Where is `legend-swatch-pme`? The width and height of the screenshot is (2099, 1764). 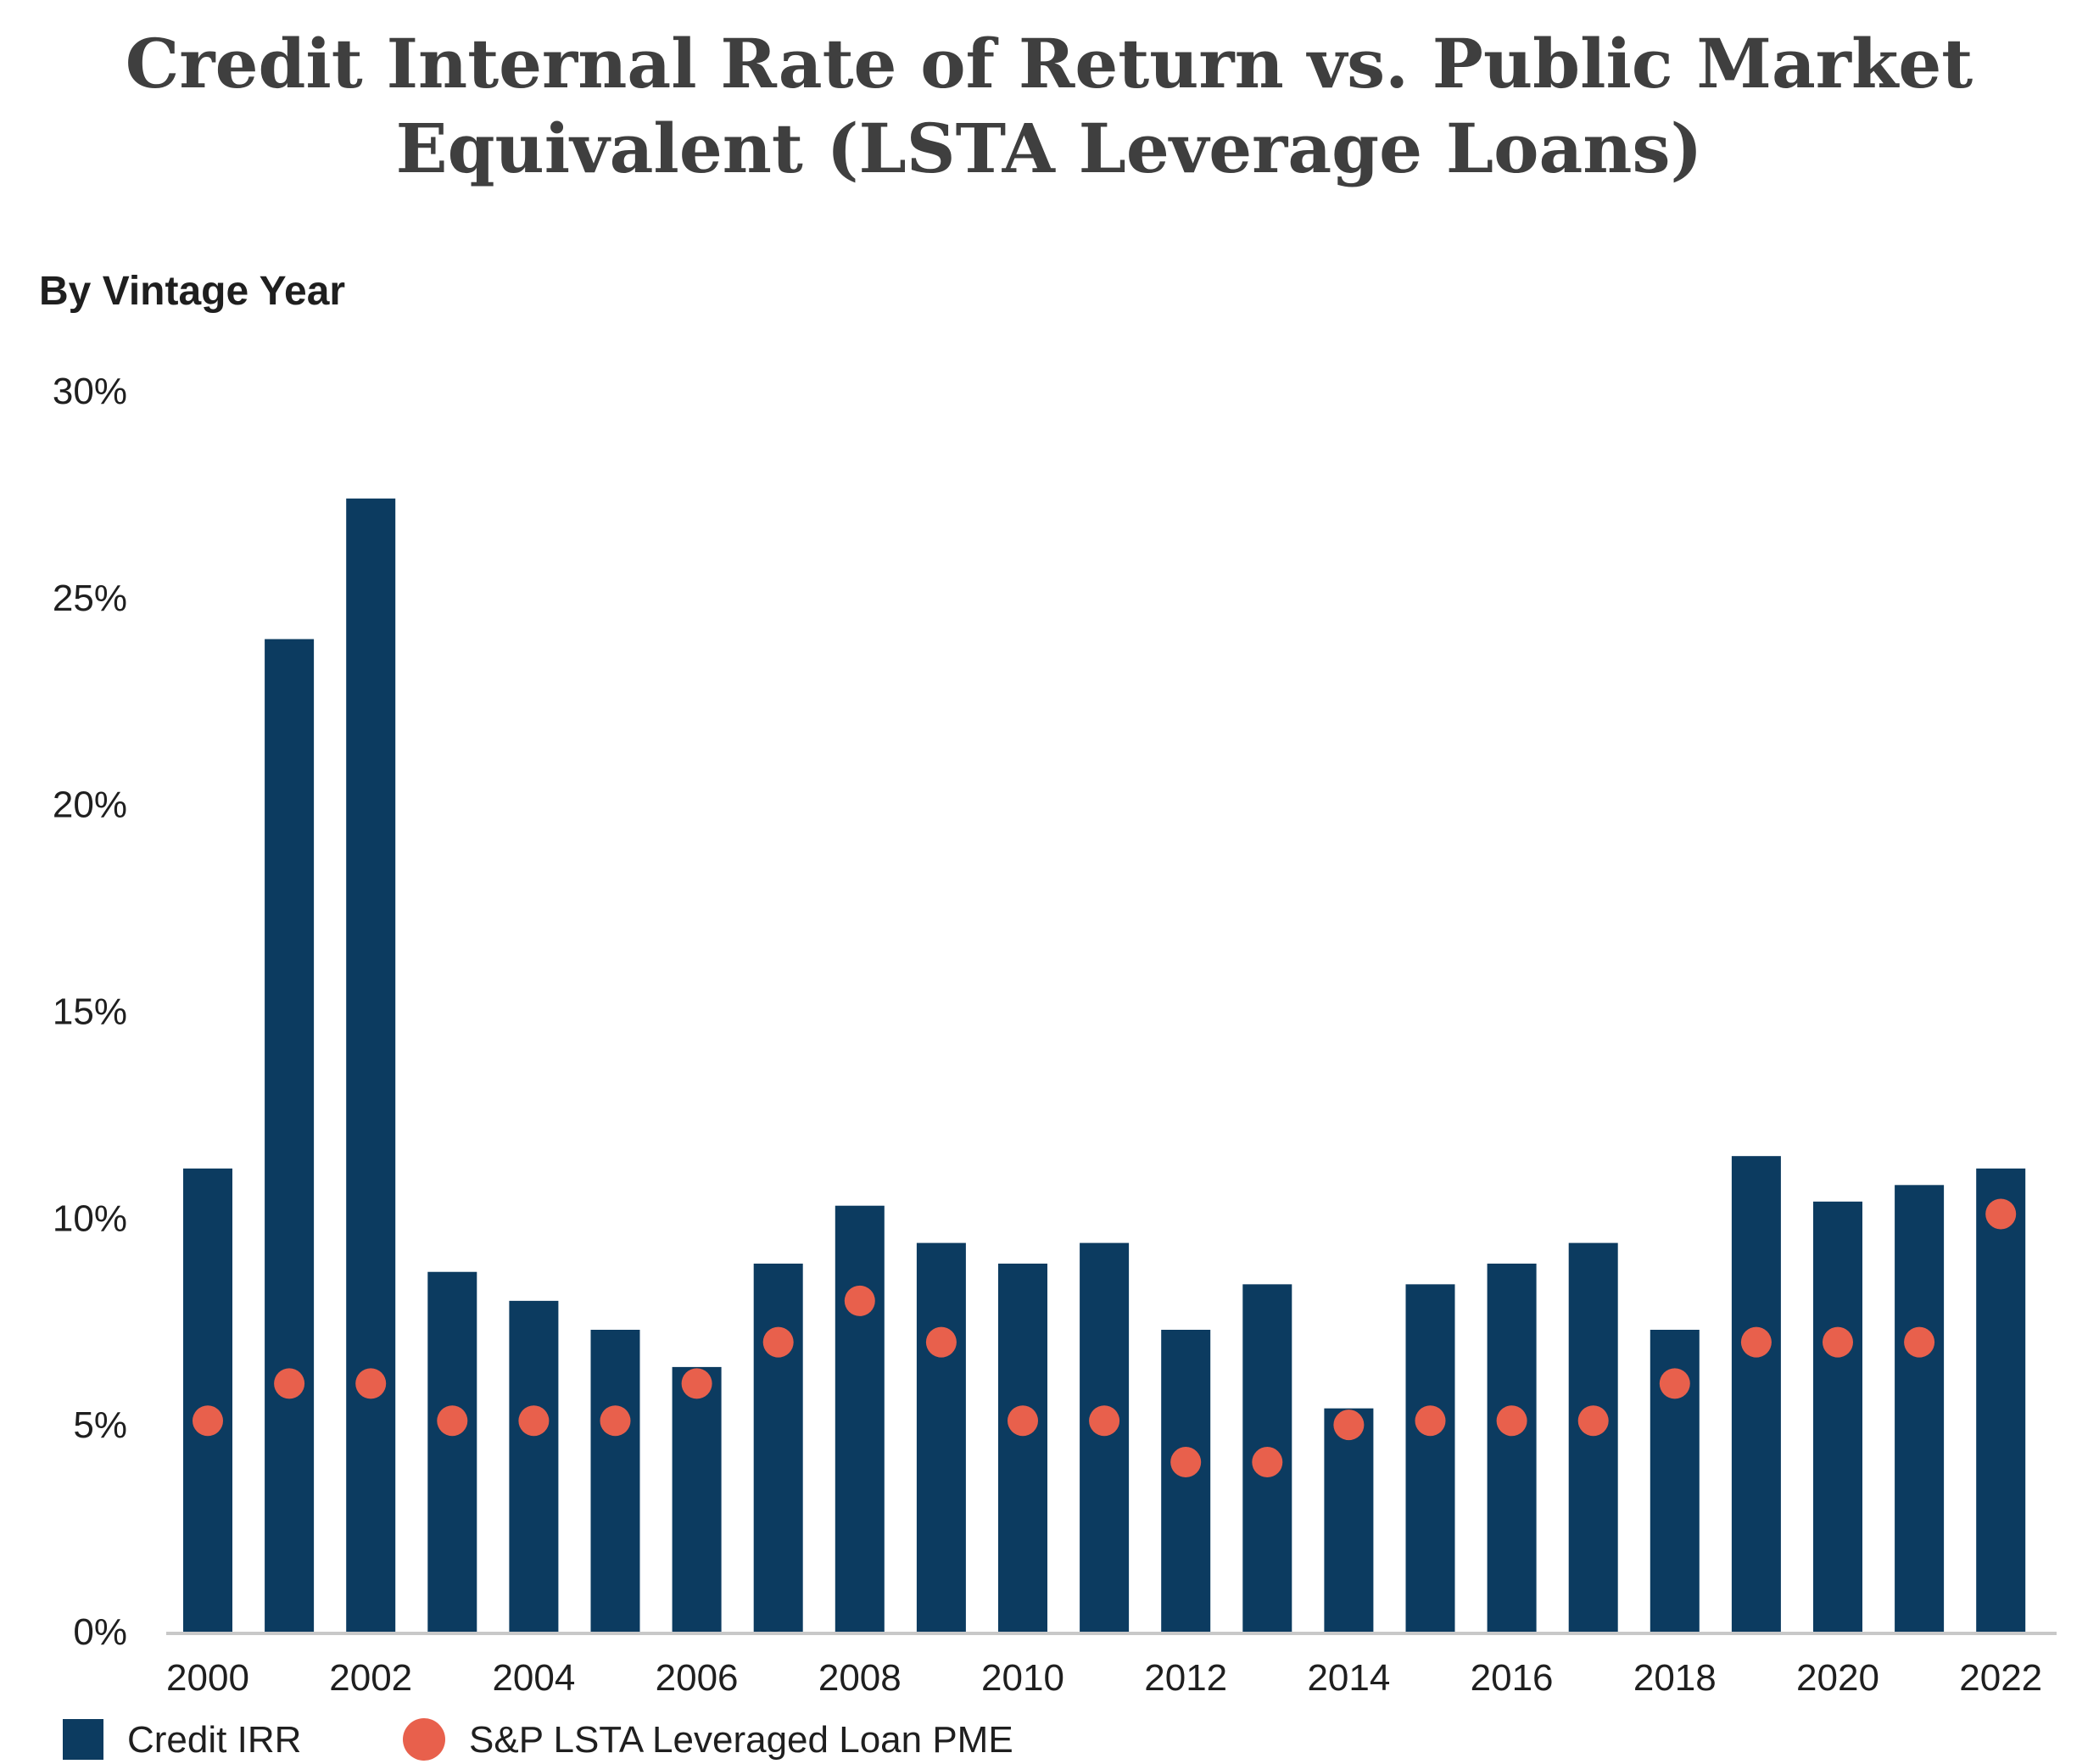 legend-swatch-pme is located at coordinates (424, 1739).